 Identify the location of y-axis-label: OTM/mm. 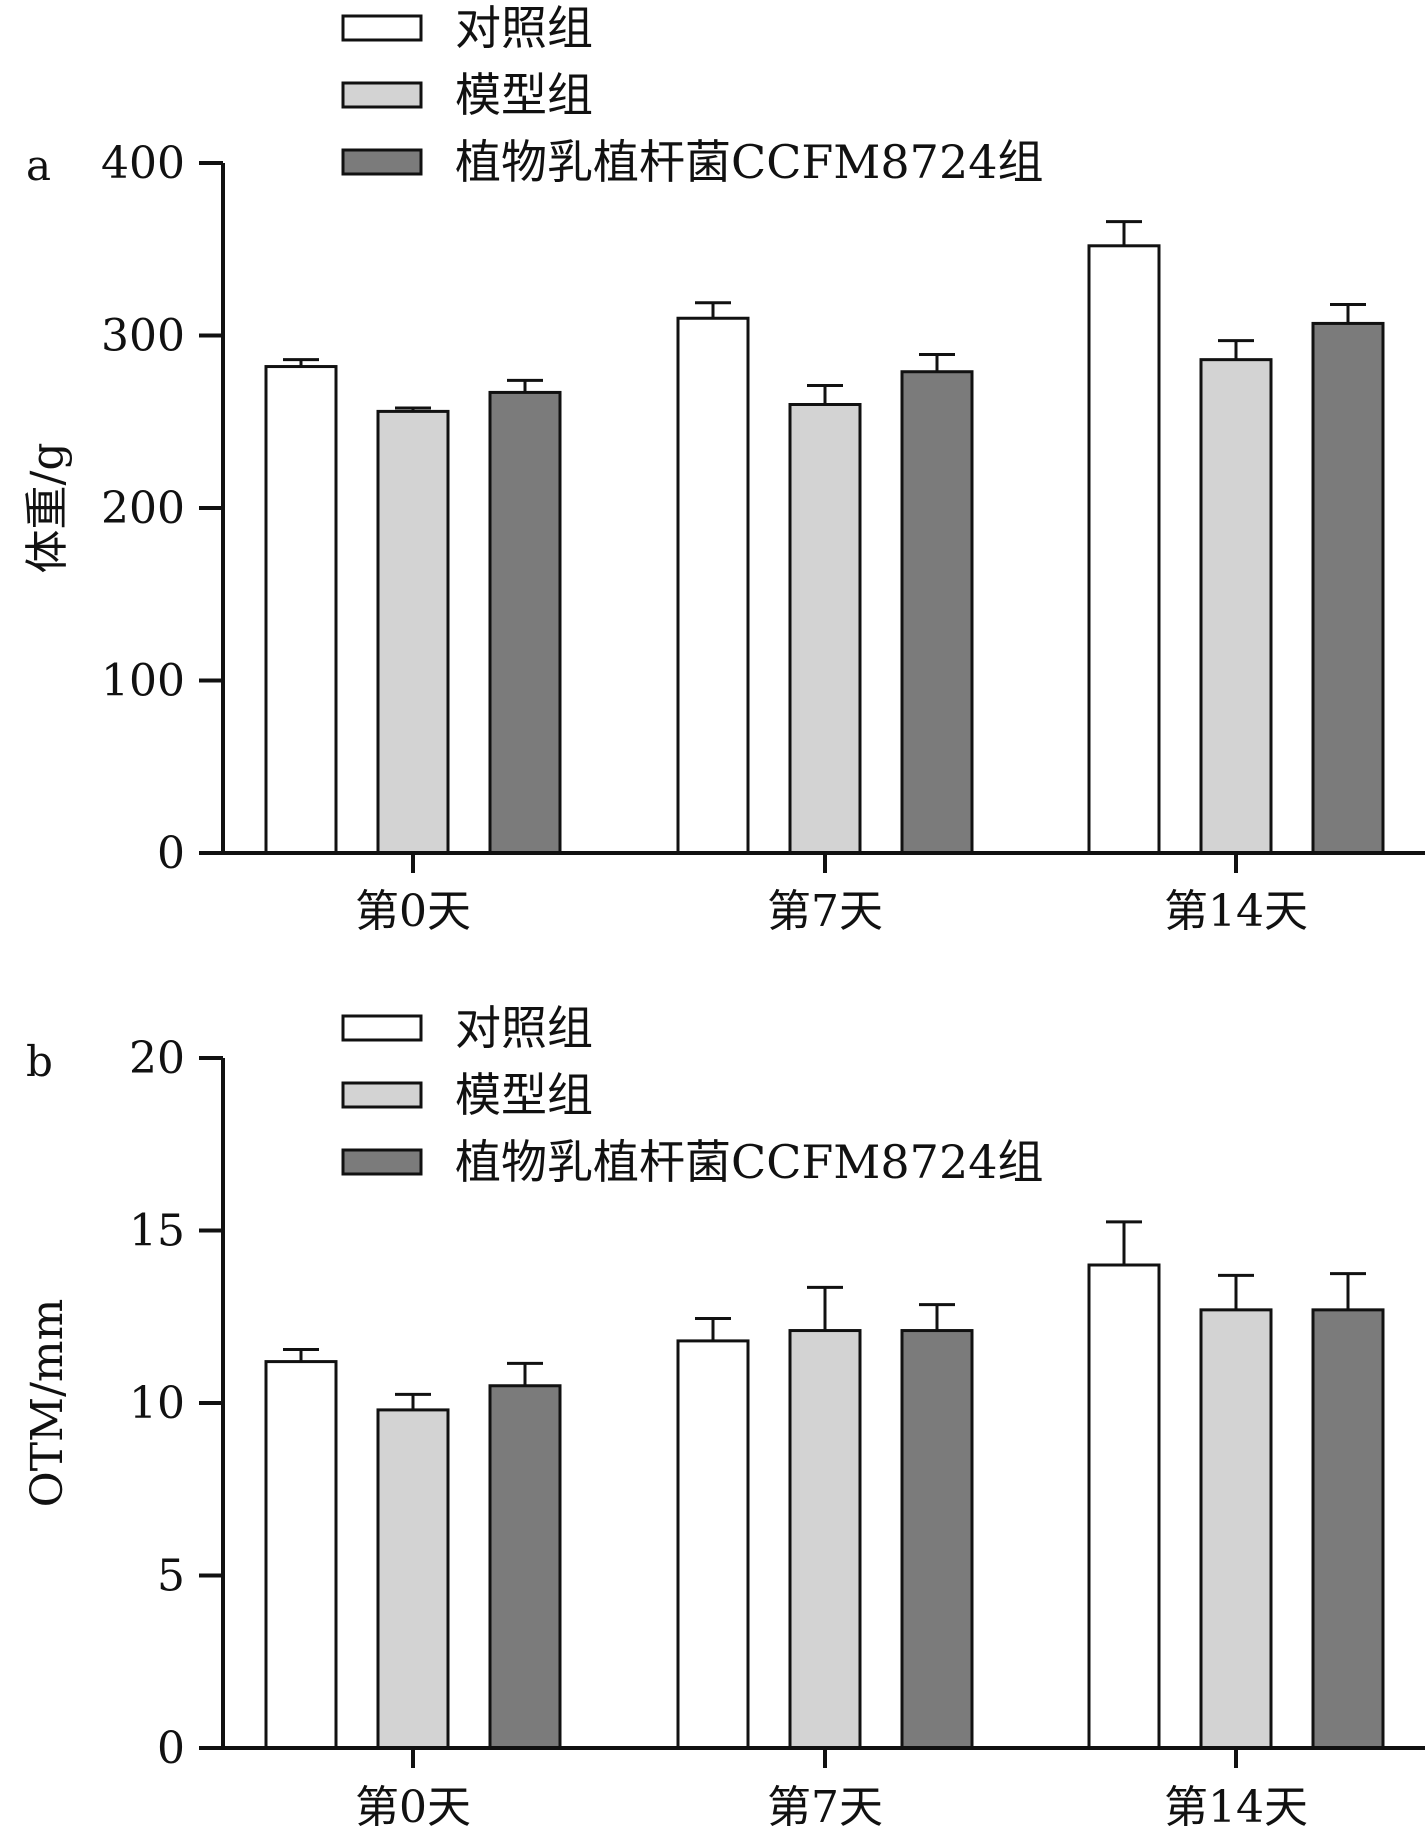
(47, 1403).